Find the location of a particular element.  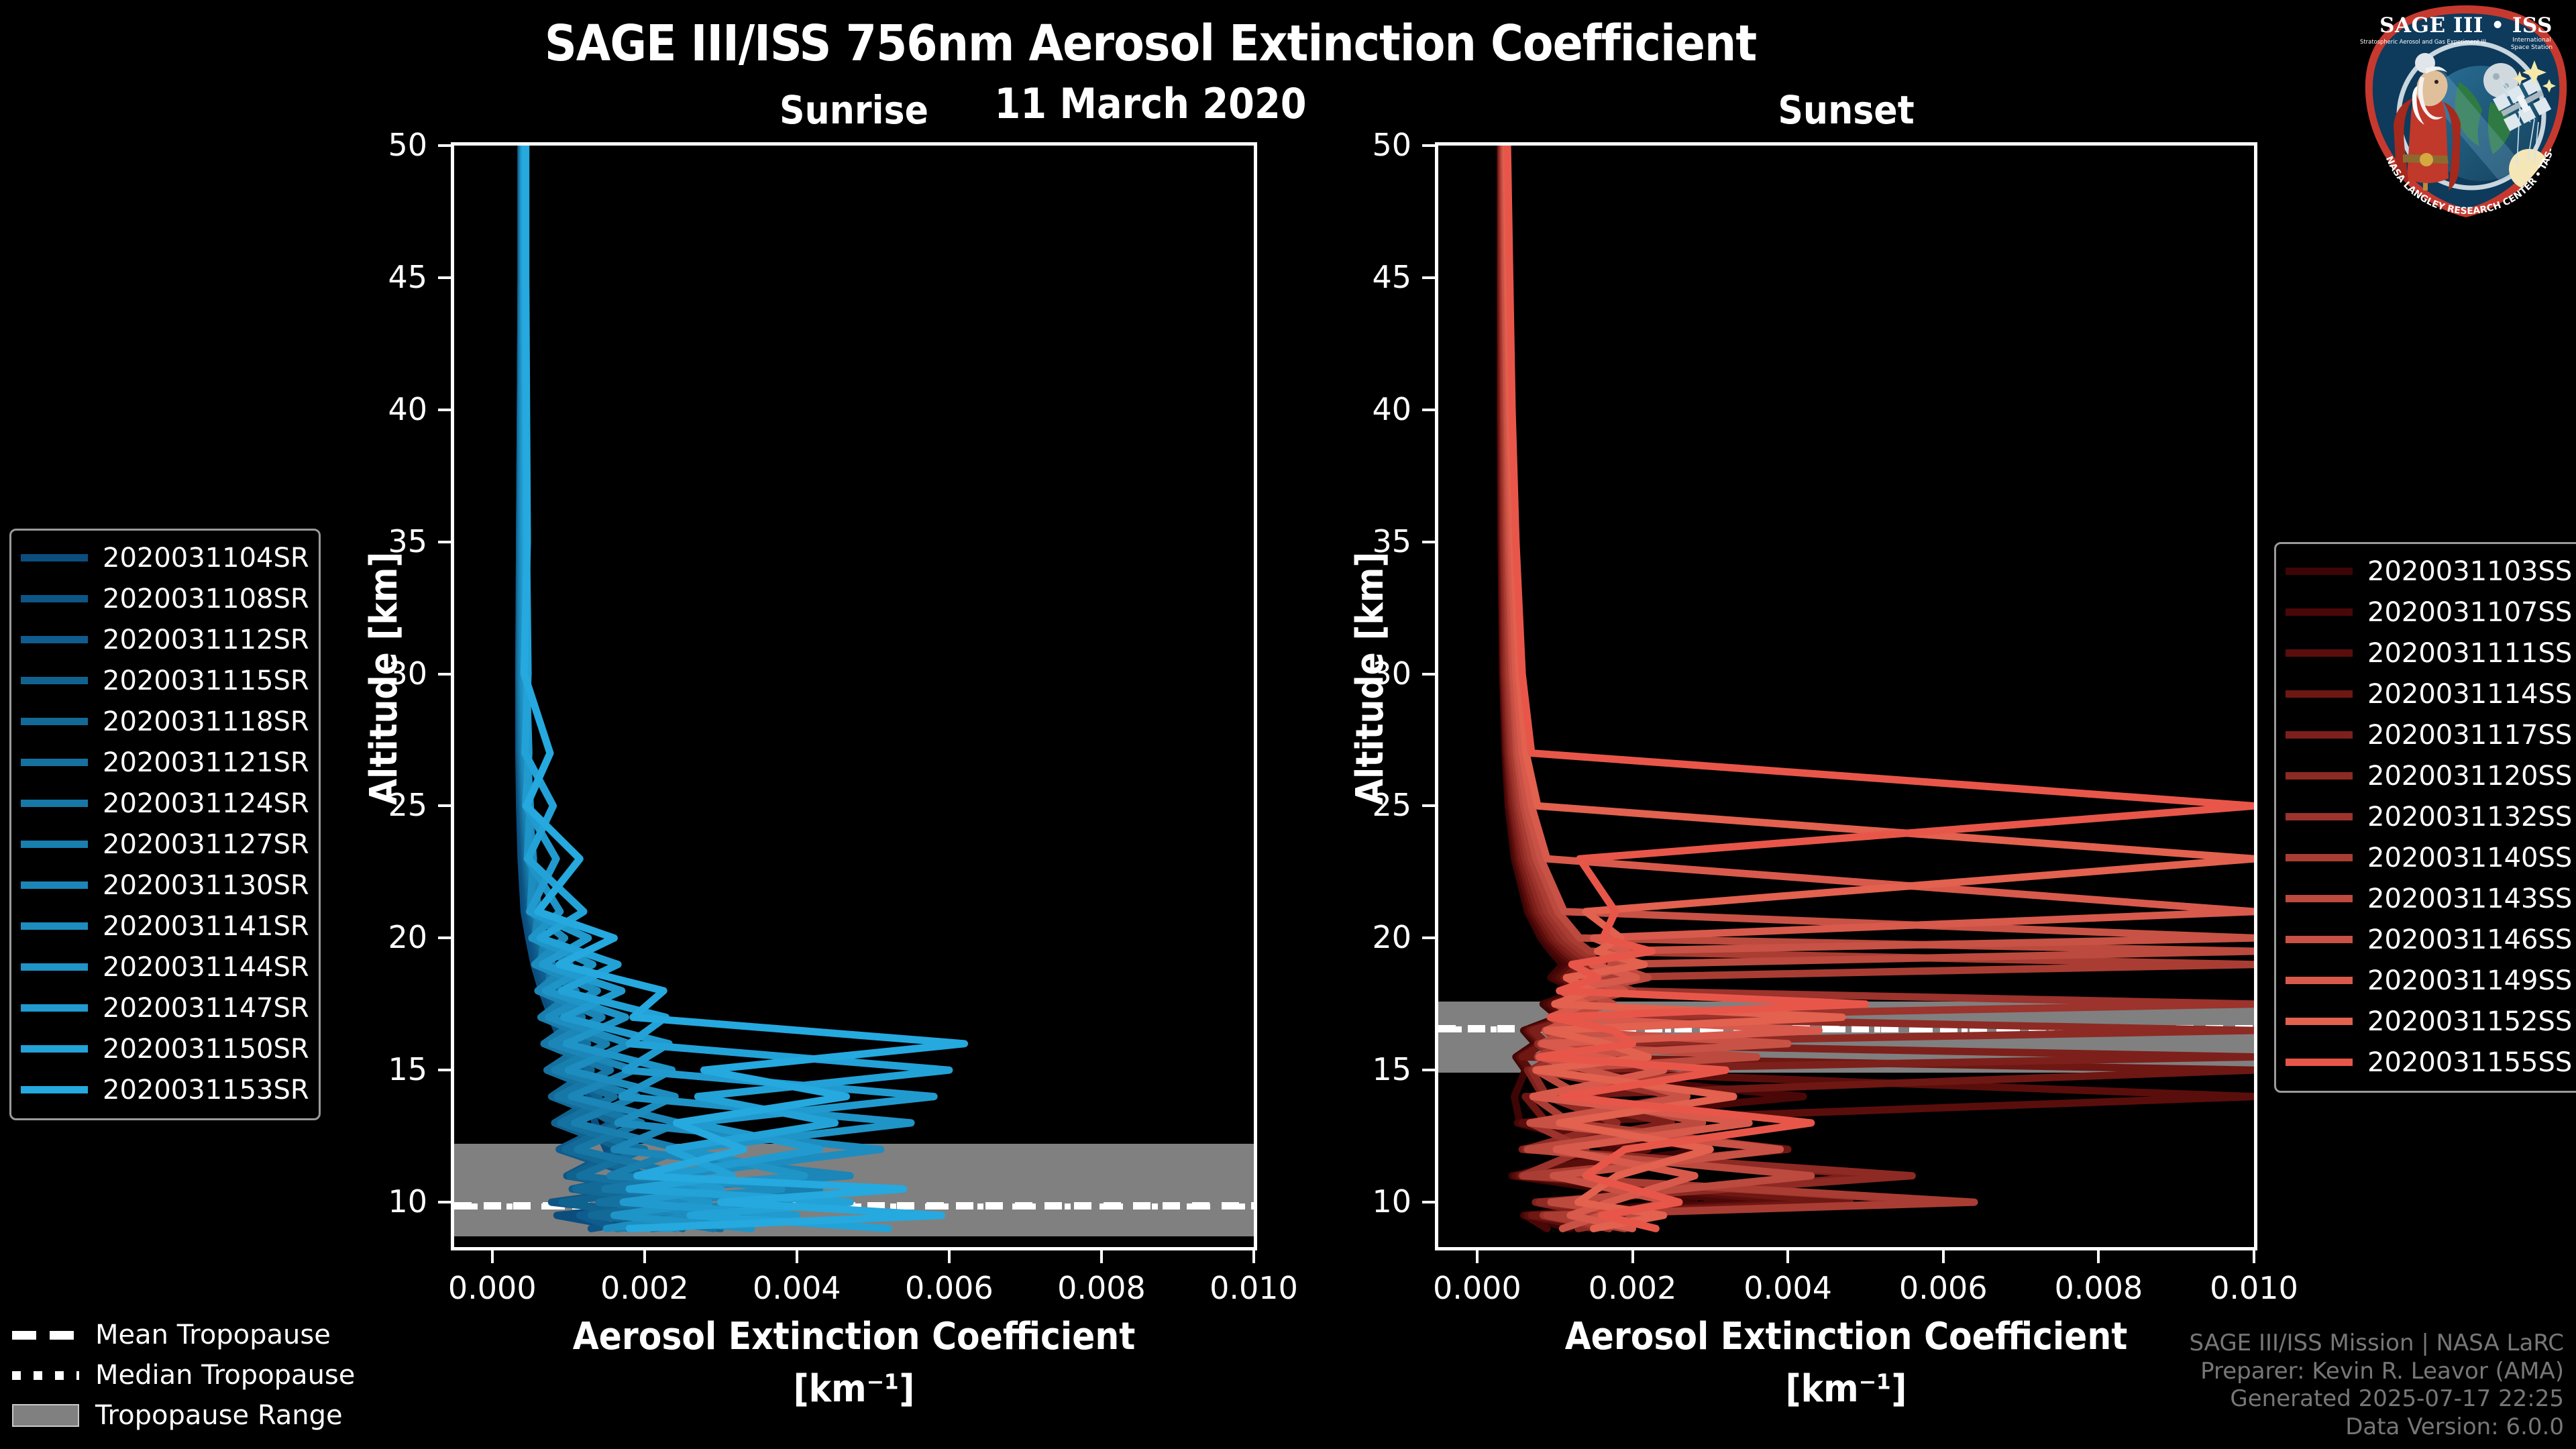

legend-item: 2020031120SS is located at coordinates (2429, 775).